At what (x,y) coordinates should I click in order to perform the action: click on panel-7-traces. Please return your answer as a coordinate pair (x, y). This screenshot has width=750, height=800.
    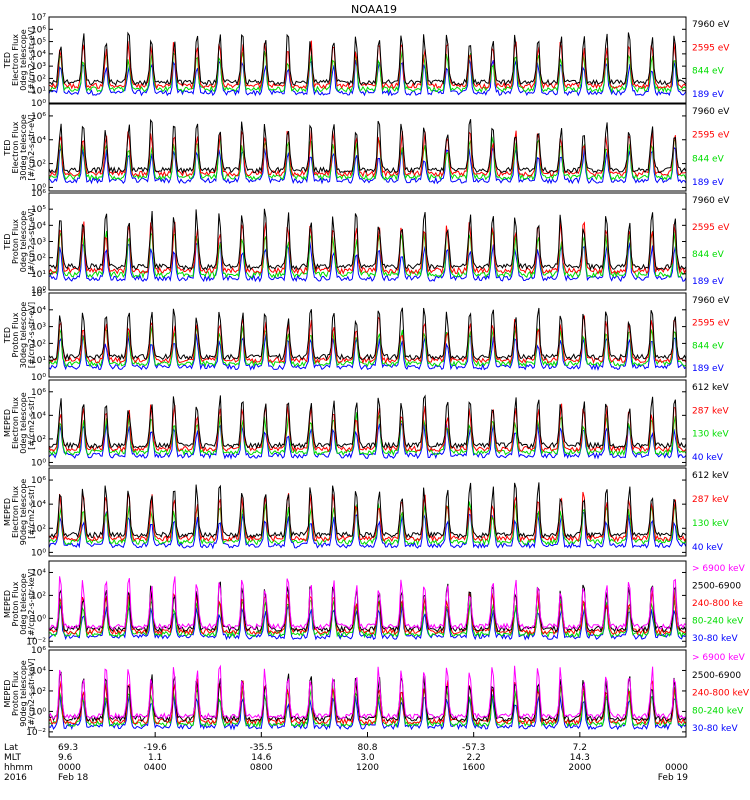
    Looking at the image, I should click on (367, 608).